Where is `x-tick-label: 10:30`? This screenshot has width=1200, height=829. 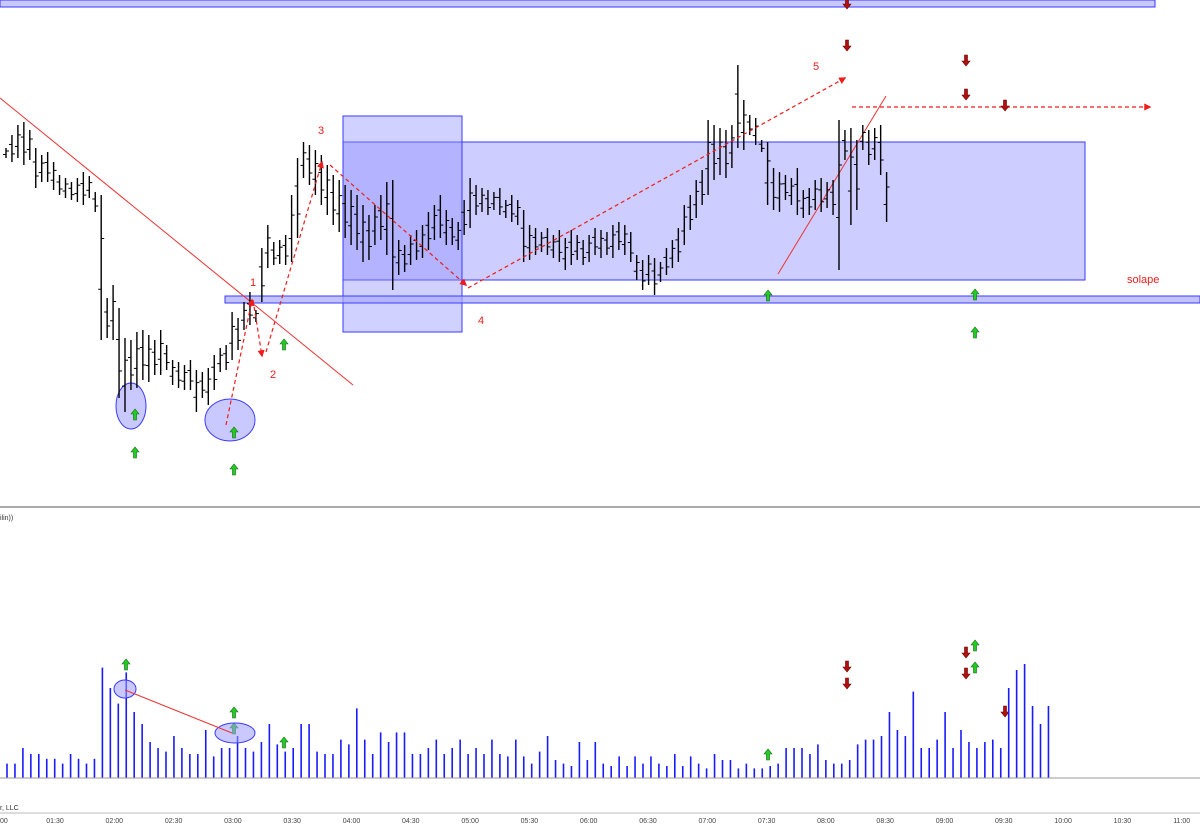 x-tick-label: 10:30 is located at coordinates (1123, 821).